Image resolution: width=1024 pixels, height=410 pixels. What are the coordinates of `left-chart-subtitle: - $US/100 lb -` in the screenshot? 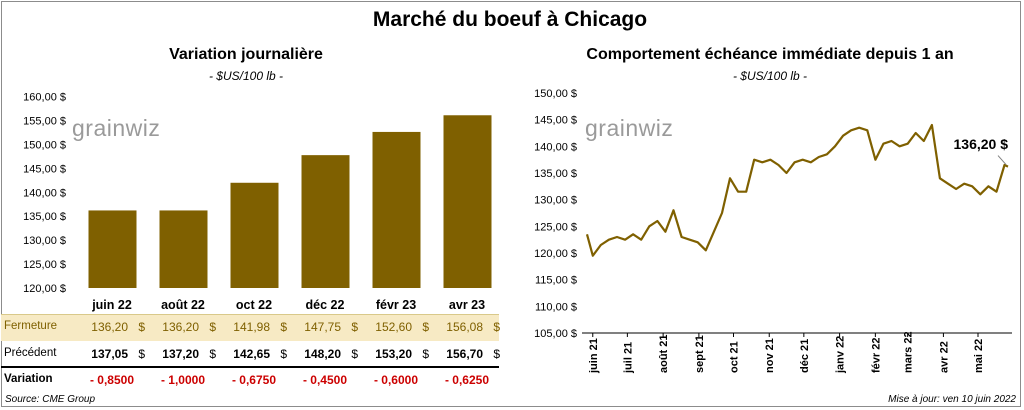 It's located at (246, 76).